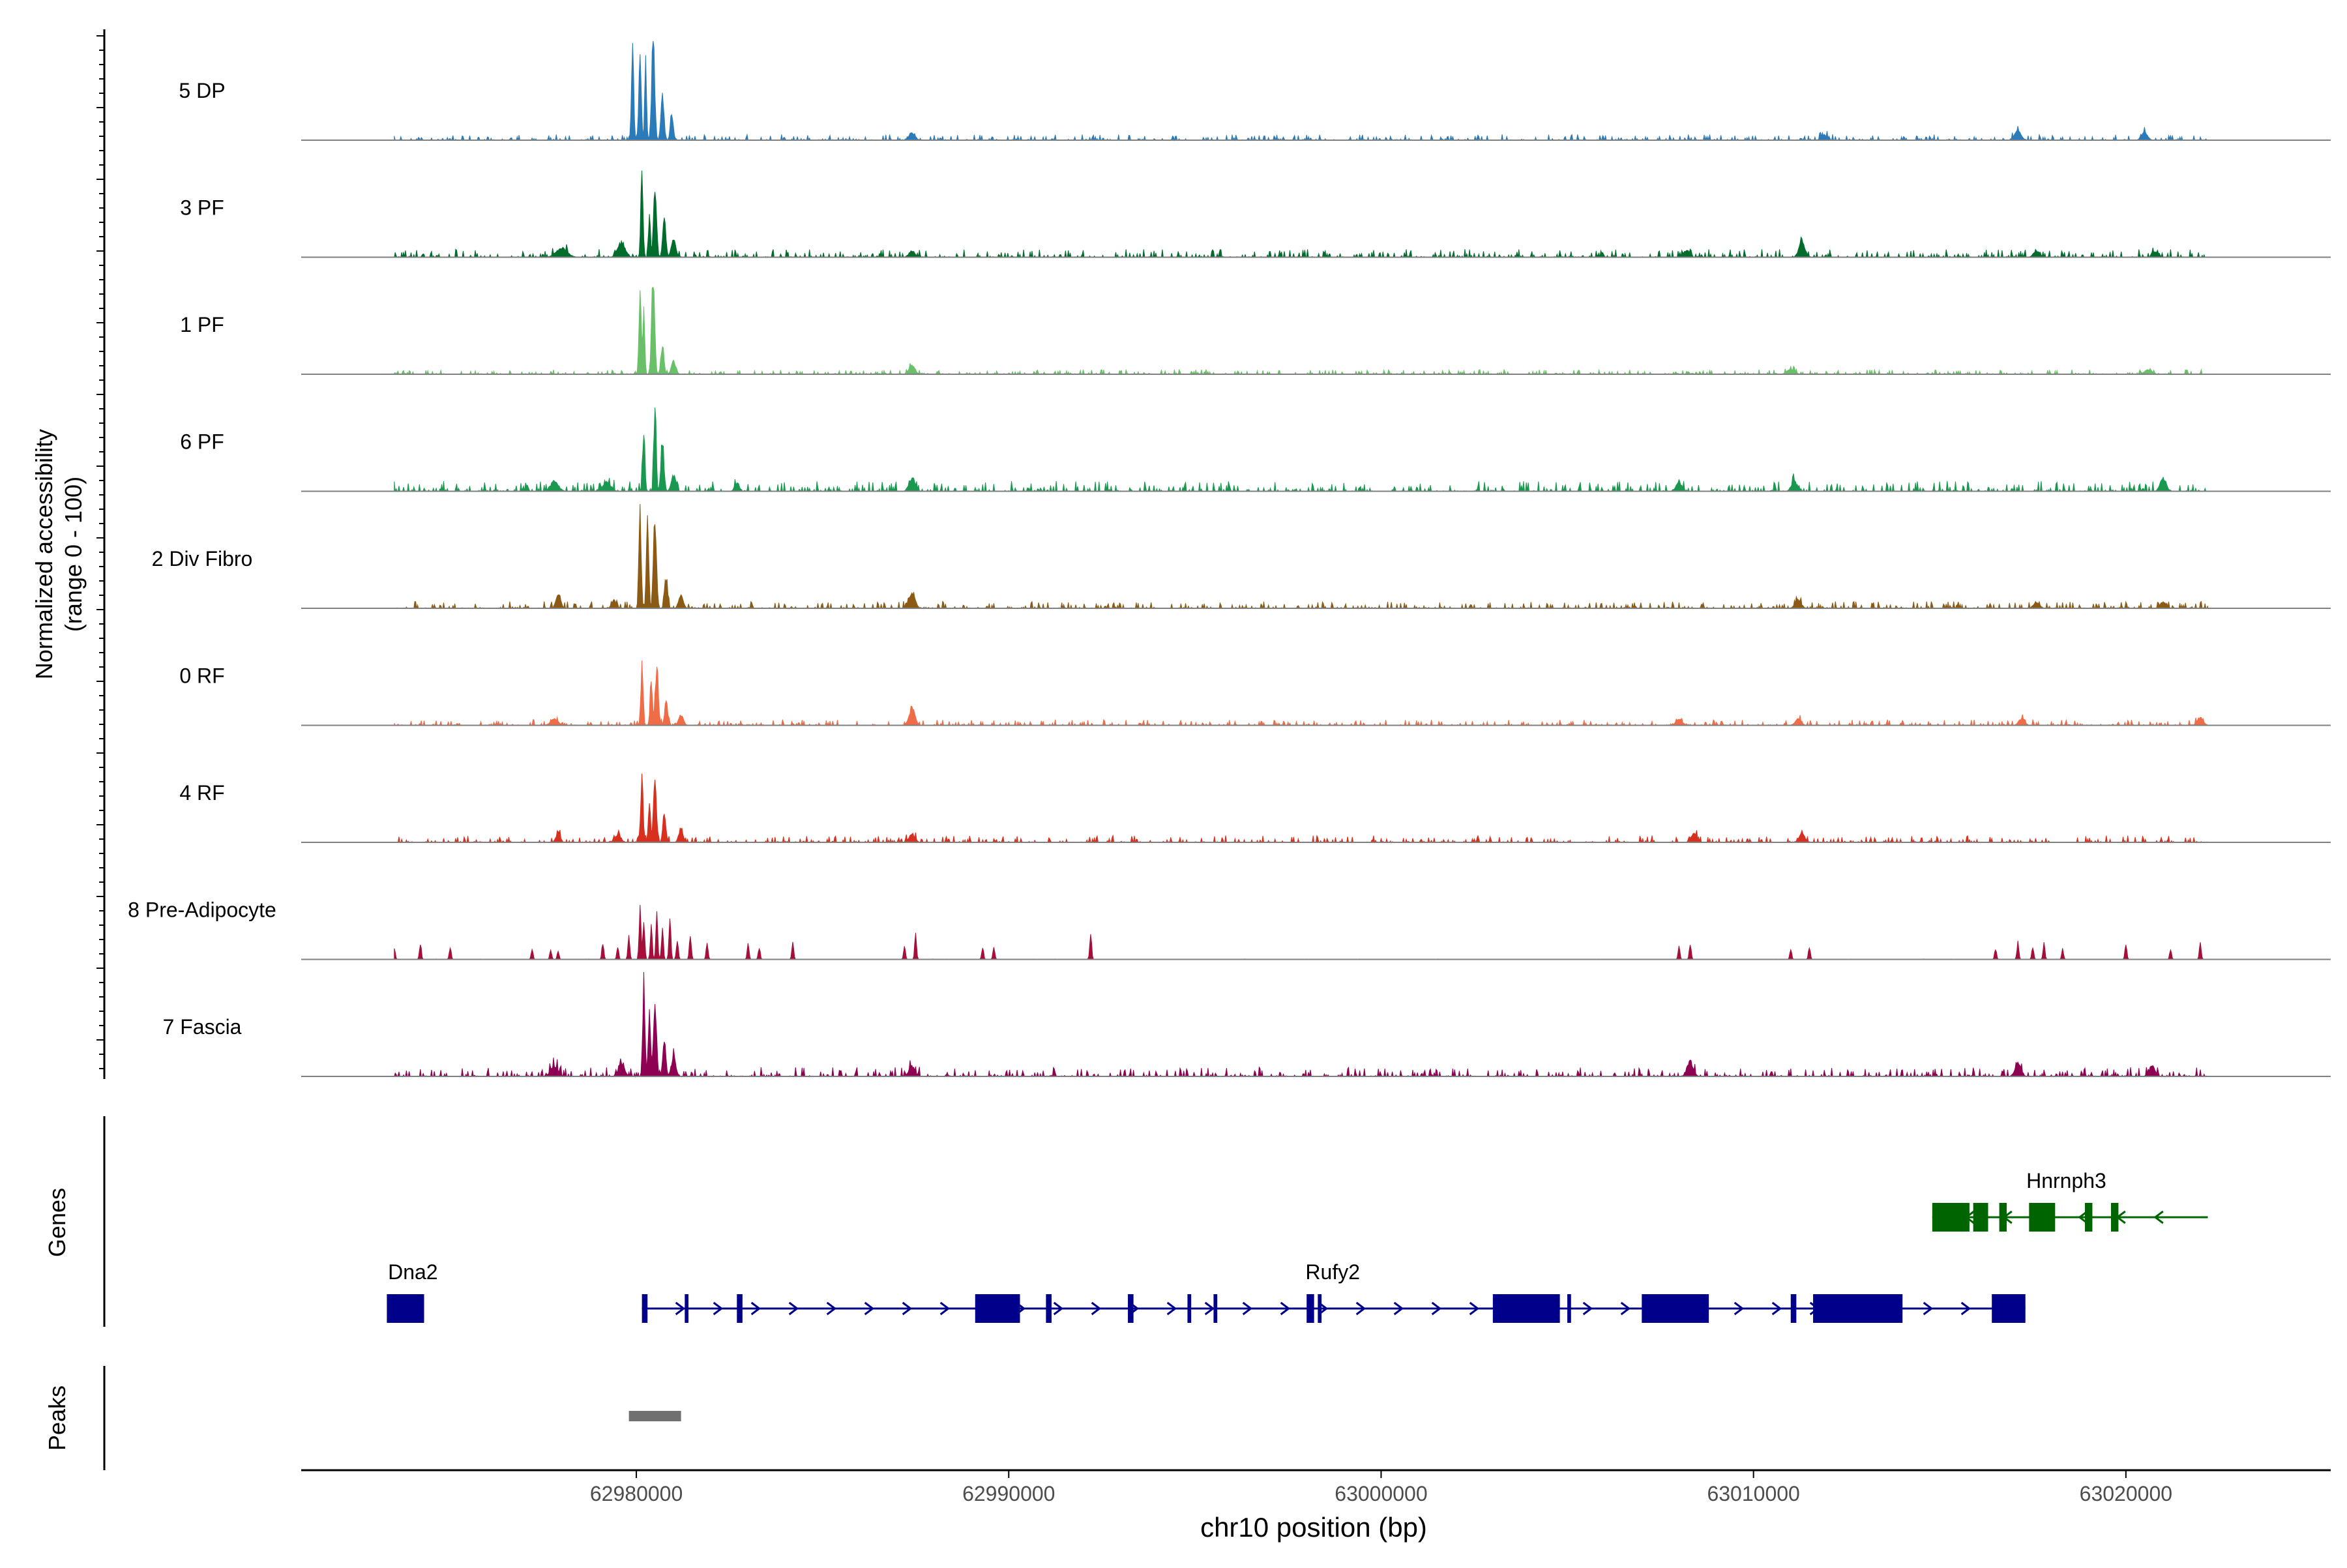 The width and height of the screenshot is (2347, 1568). Describe the element at coordinates (44, 554) in the screenshot. I see `y-axis-label-line1: Normalized accessibility` at that location.